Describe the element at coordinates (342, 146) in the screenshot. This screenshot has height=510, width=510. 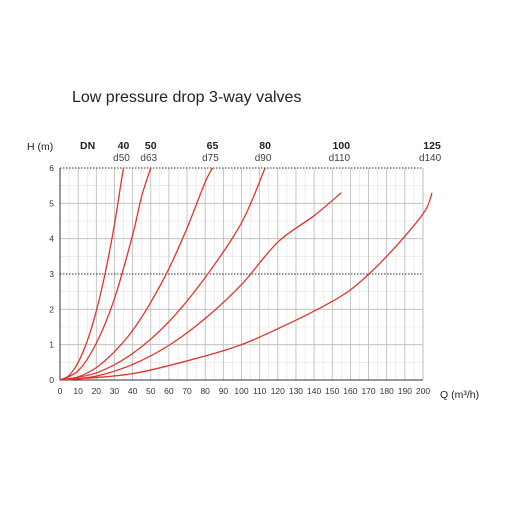
I see `series-label-dn-100: 100` at that location.